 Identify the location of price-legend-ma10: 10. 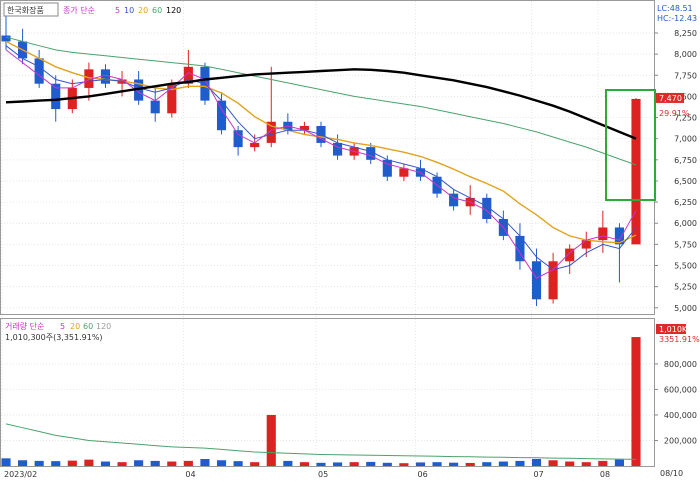
(129, 10).